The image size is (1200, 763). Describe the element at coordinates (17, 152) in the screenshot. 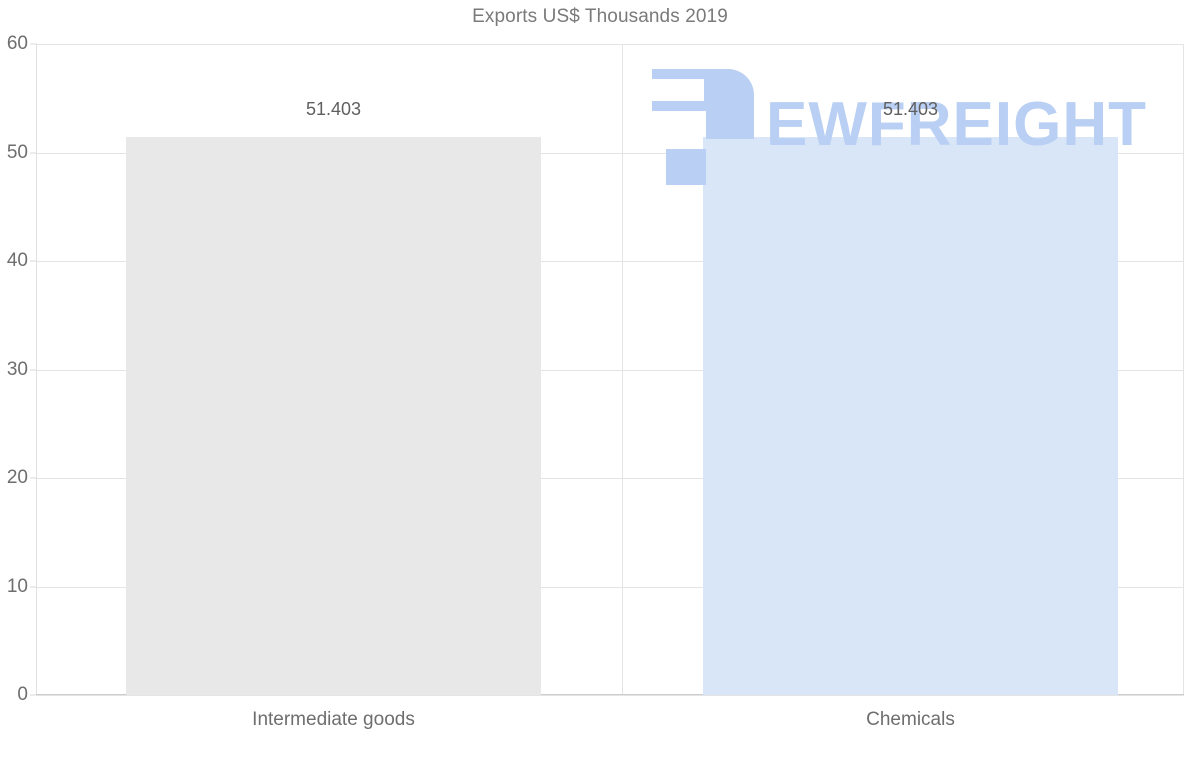

I see `y-tick-label-50: 50` at that location.